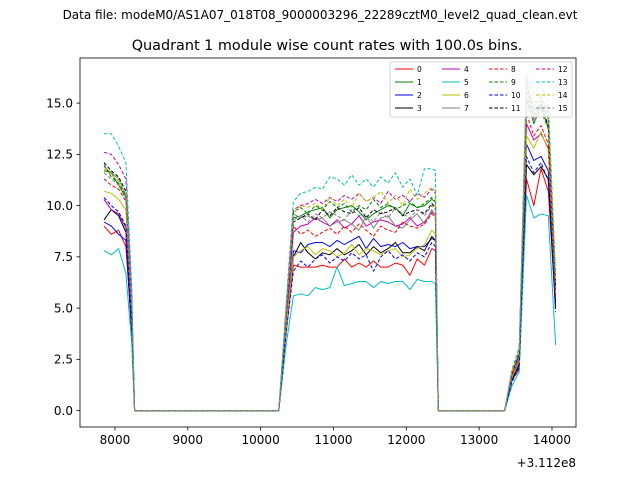 The width and height of the screenshot is (640, 480). I want to click on legend-label: 14, so click(563, 95).